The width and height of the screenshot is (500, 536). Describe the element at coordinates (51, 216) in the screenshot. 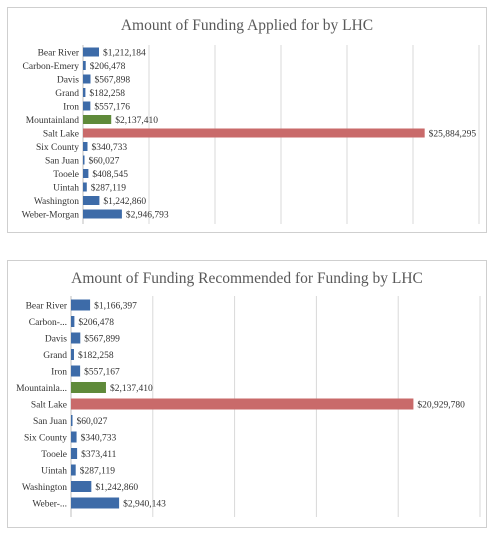

I see `category-label: Weber-Morgan` at that location.